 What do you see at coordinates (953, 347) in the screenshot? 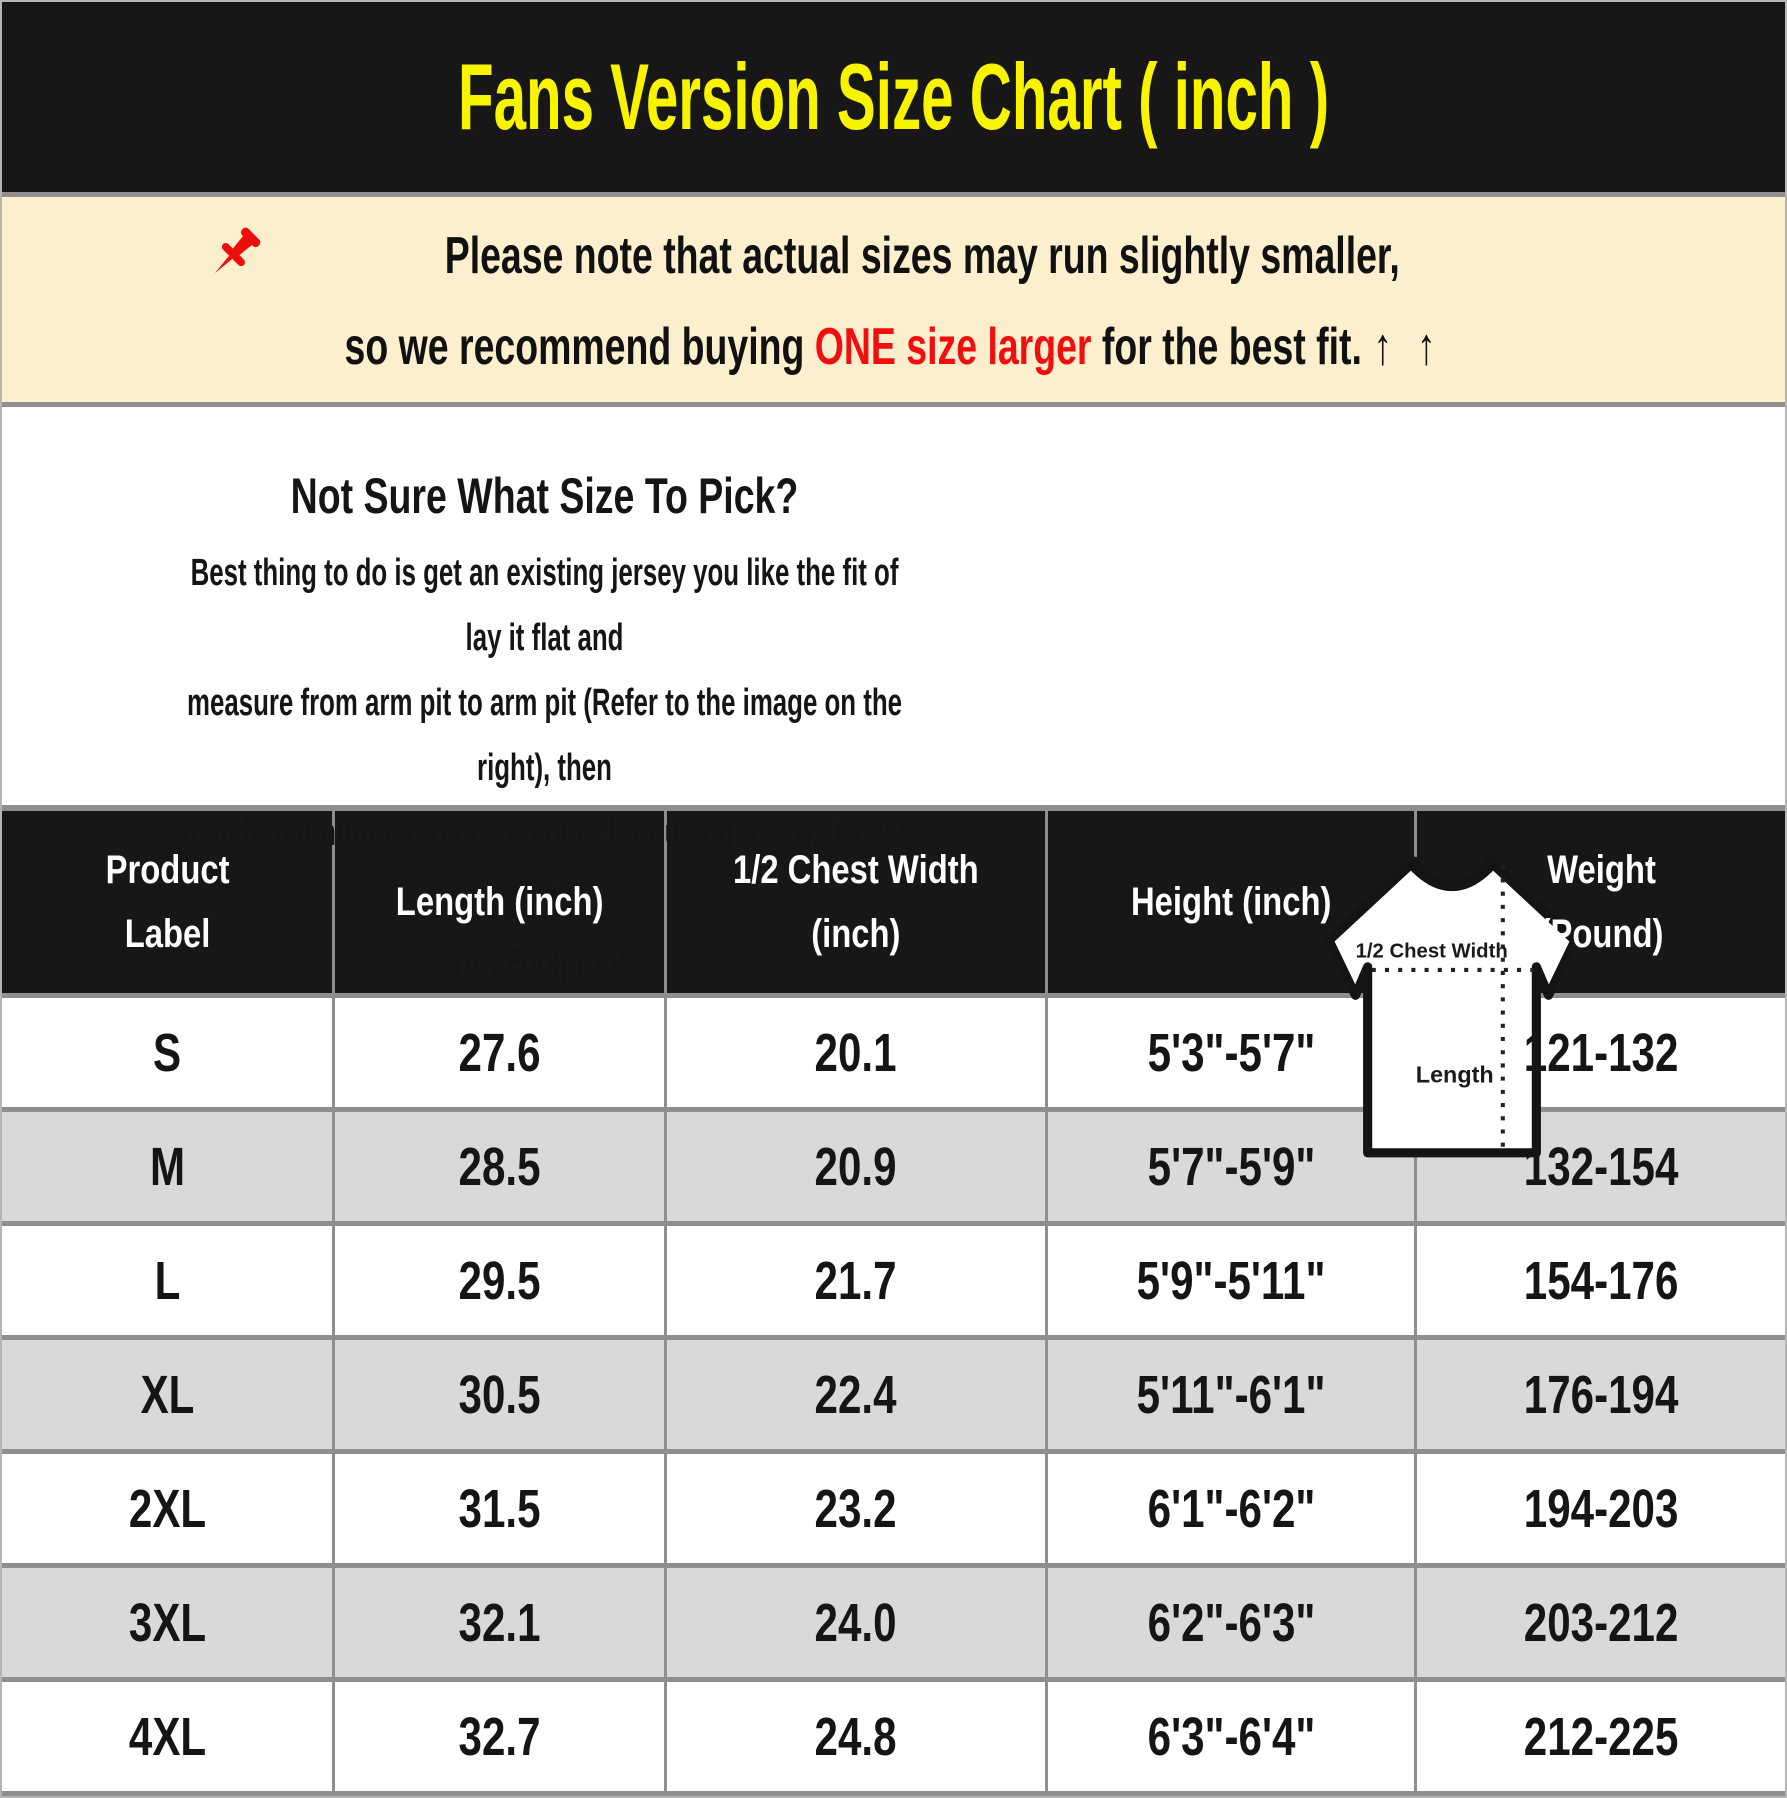
I see `one-size-larger-highlight: ONE size larger` at bounding box center [953, 347].